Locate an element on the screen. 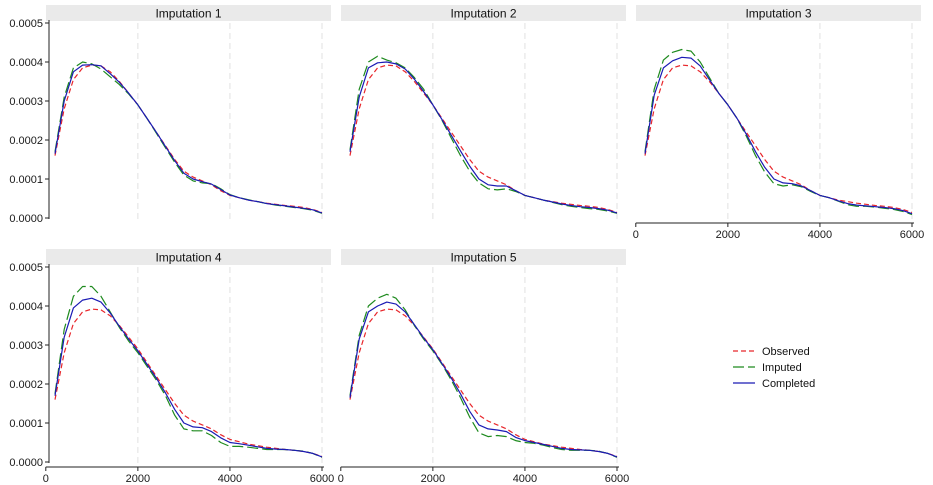 This screenshot has width=933, height=485. legend-label-imputed: Imputed is located at coordinates (782, 368).